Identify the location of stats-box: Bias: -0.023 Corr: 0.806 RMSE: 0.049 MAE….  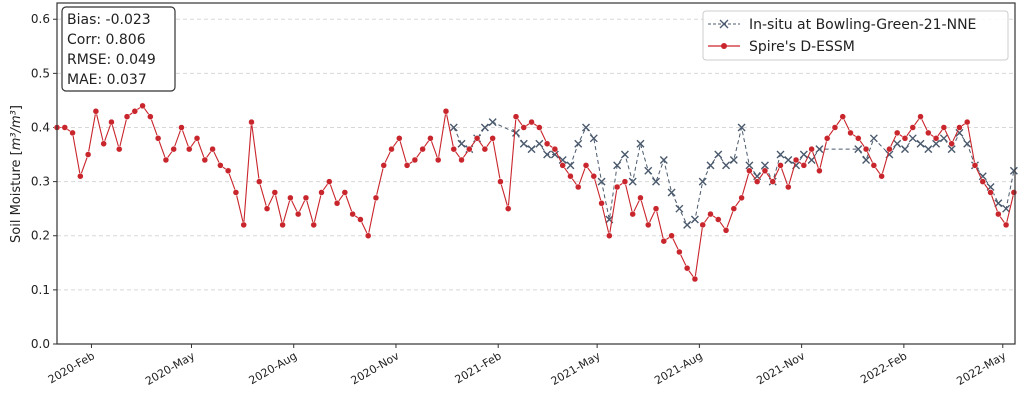
(118, 49).